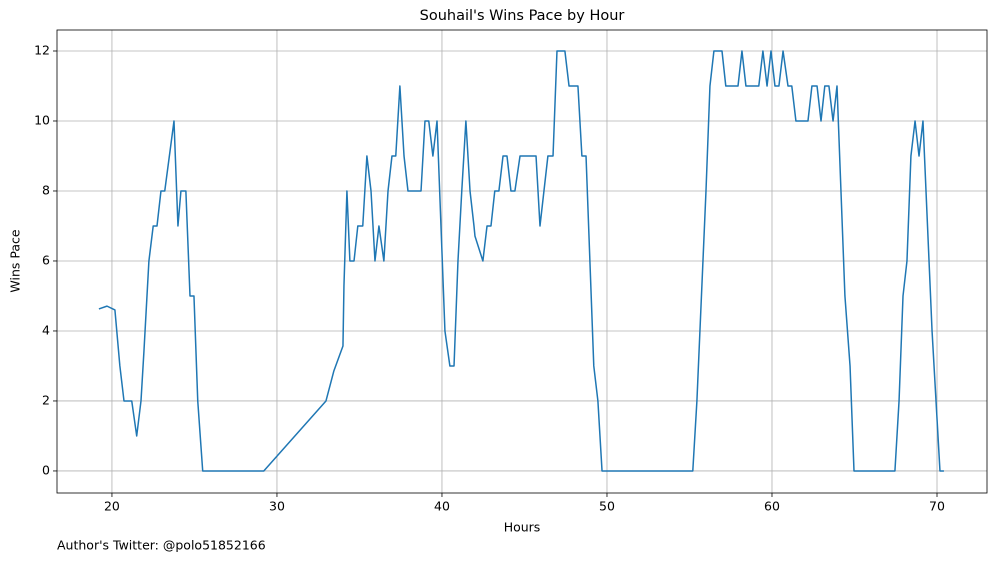 This screenshot has width=997, height=562. I want to click on y-tick-label: 4, so click(46, 329).